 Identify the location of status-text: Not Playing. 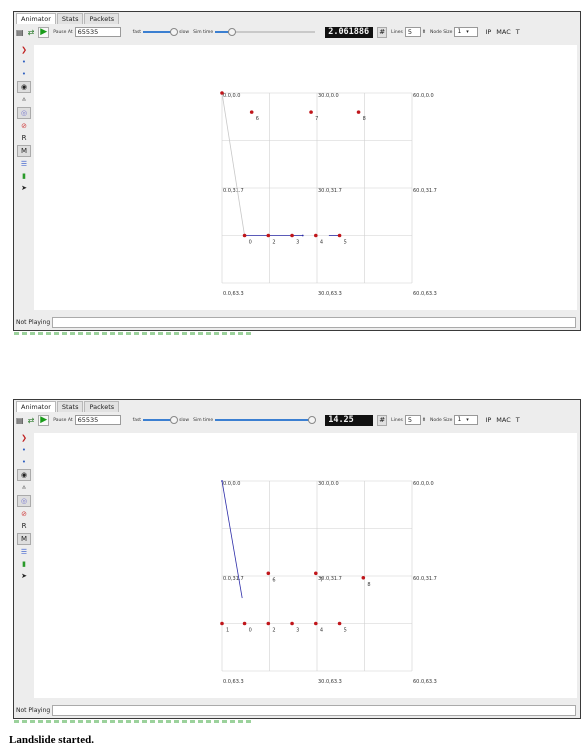
(33, 710).